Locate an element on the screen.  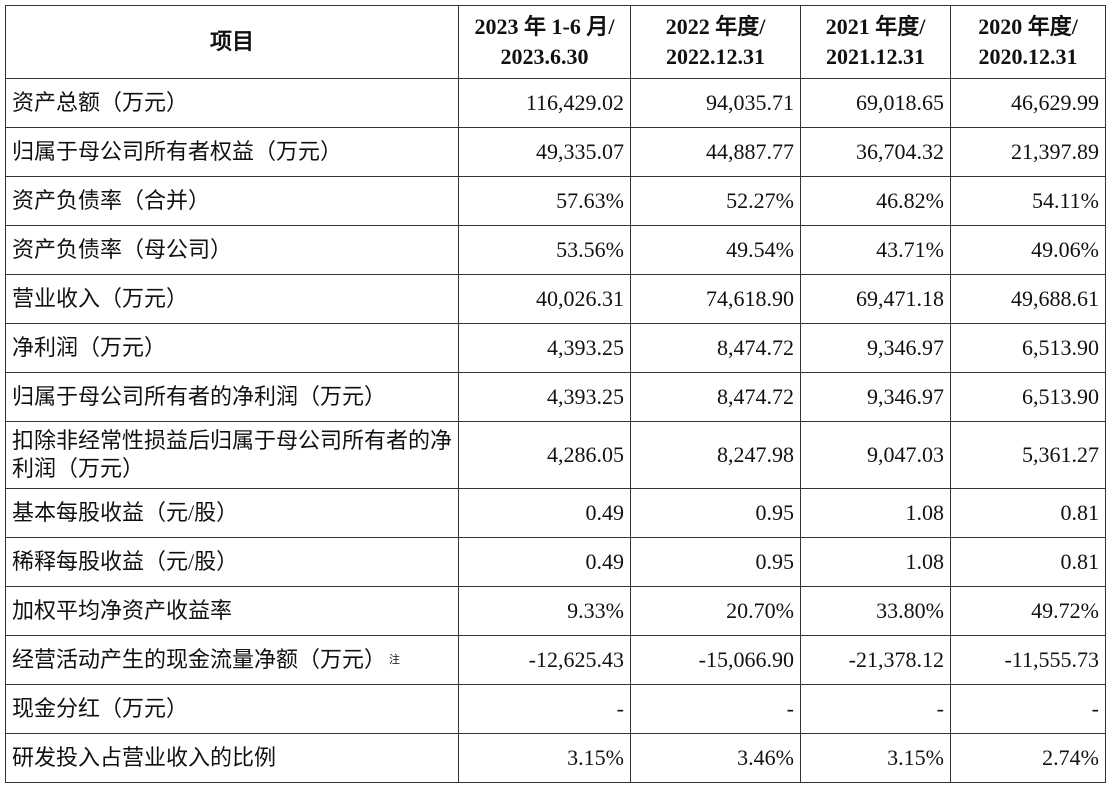
value-cell: 8,474.72 is located at coordinates (715, 348).